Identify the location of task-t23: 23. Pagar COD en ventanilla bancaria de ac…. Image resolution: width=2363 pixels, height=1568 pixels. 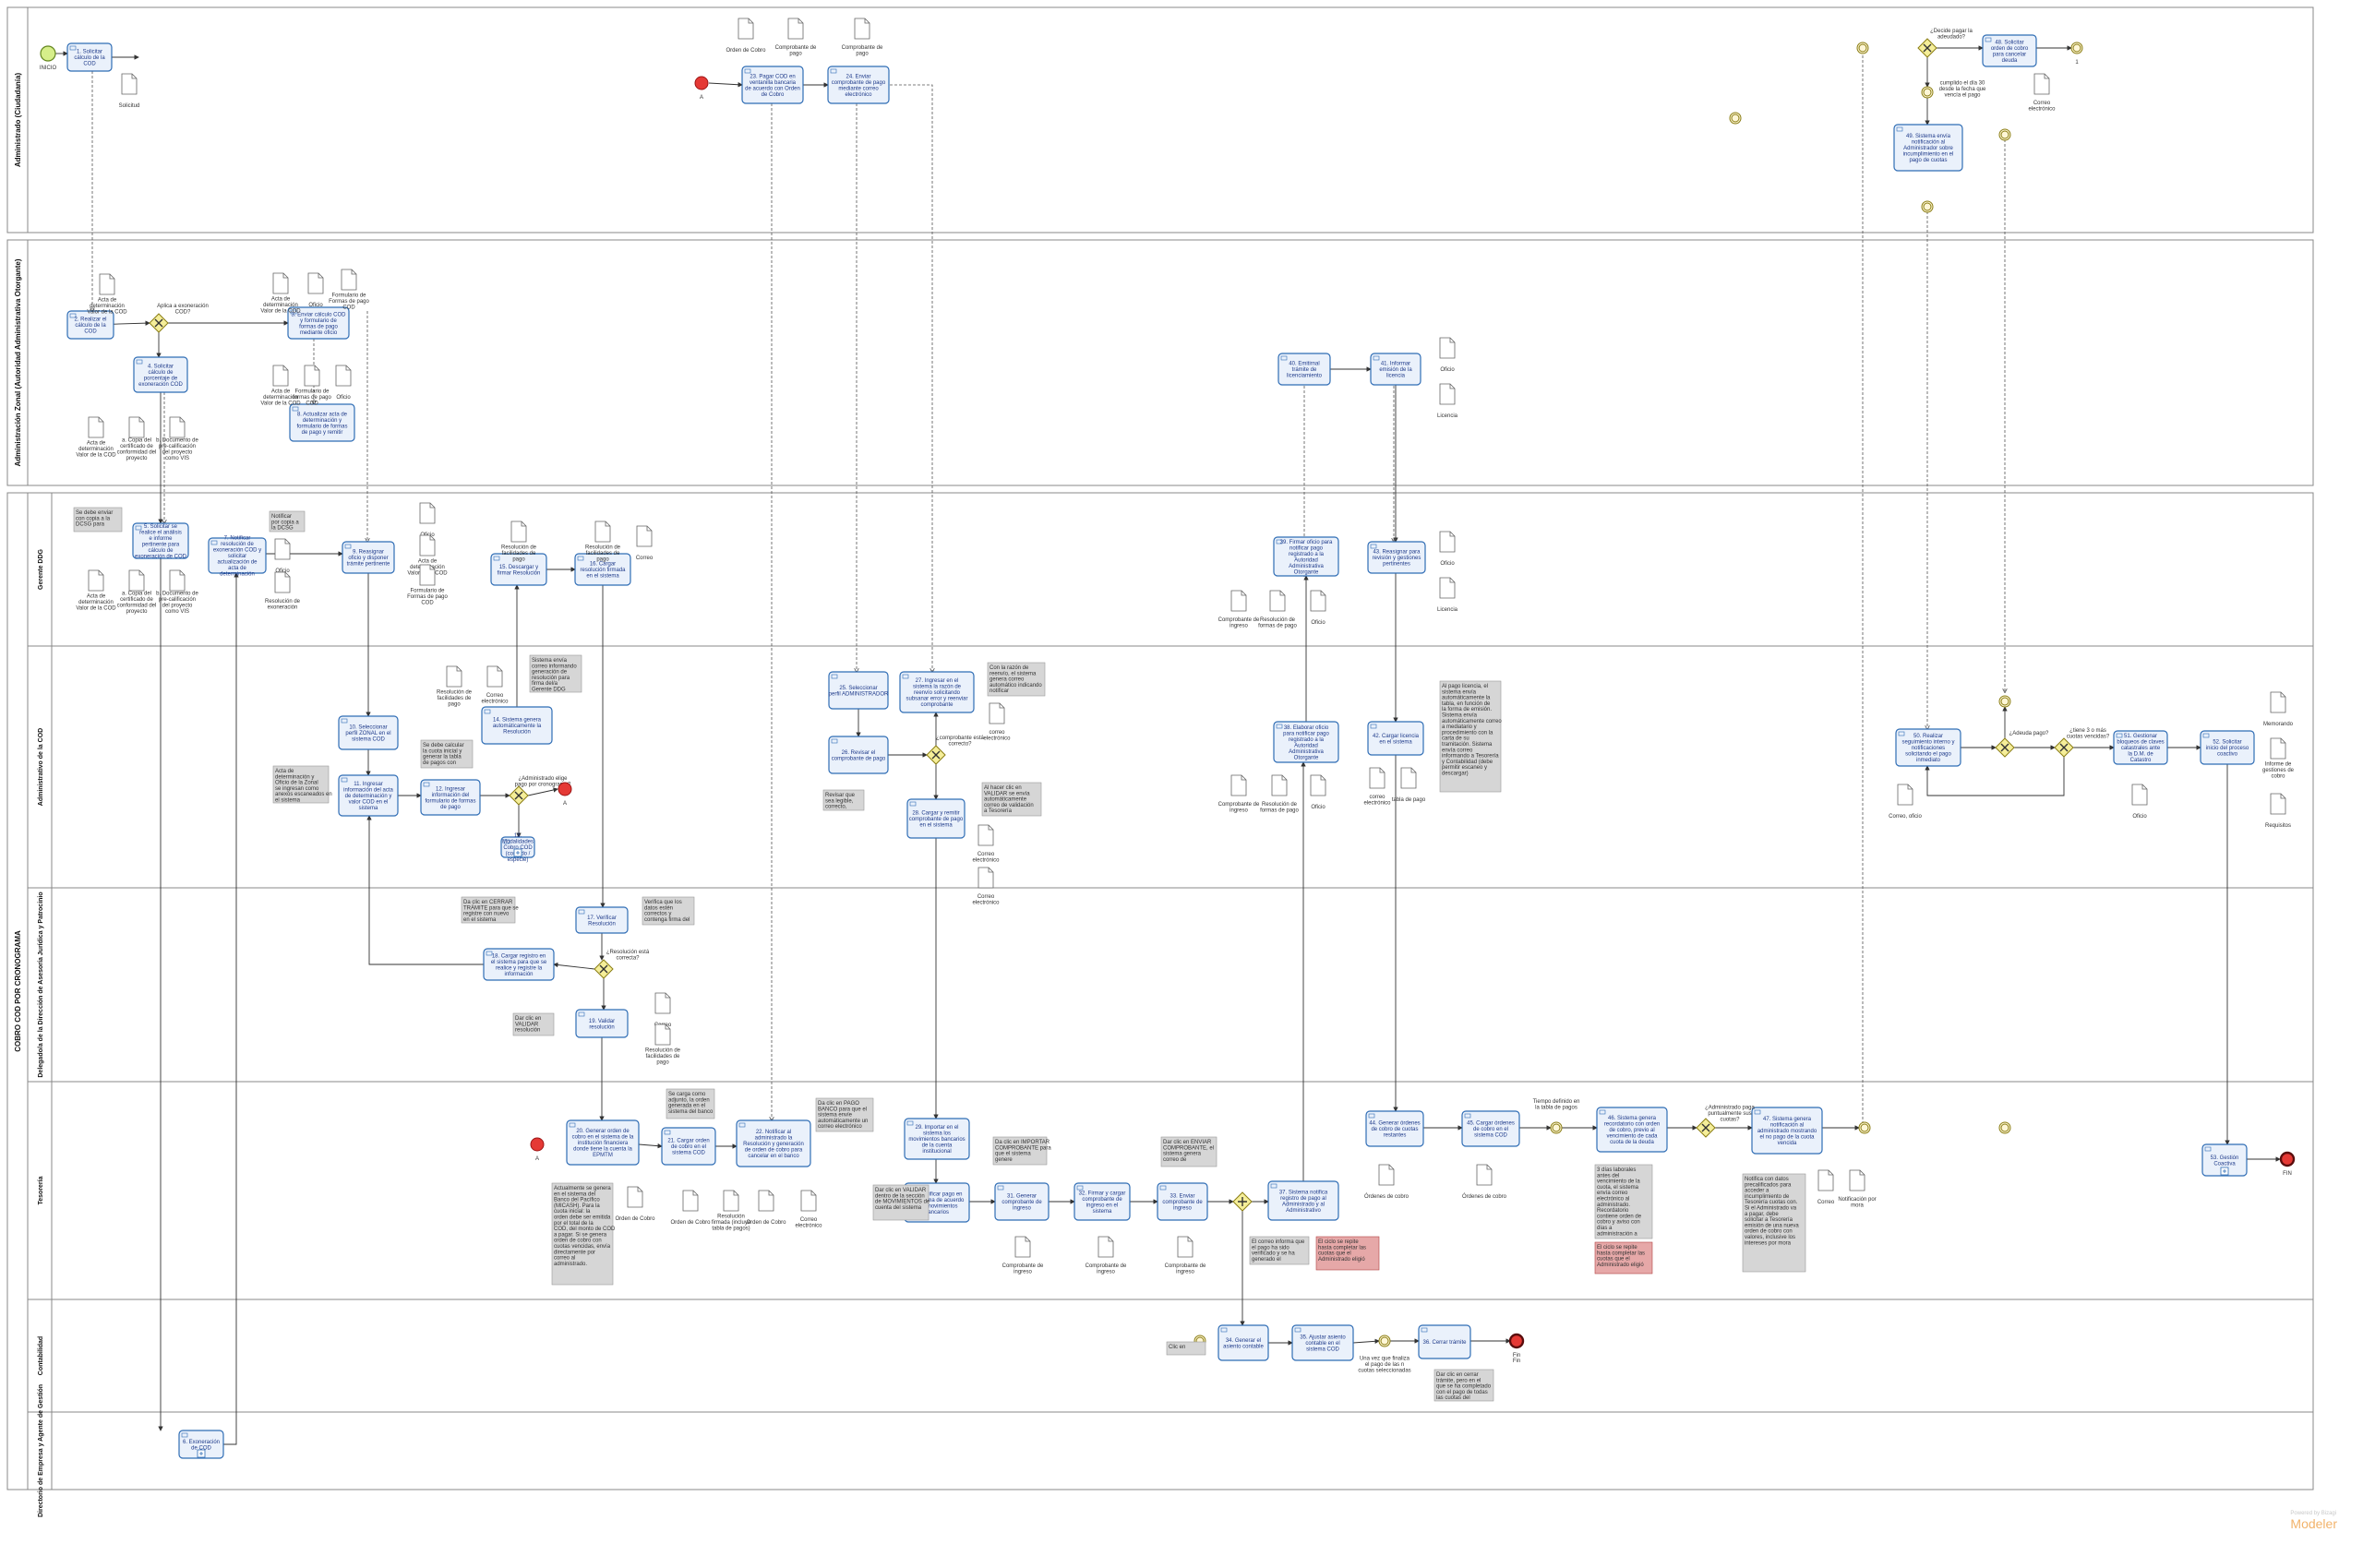
(772, 85).